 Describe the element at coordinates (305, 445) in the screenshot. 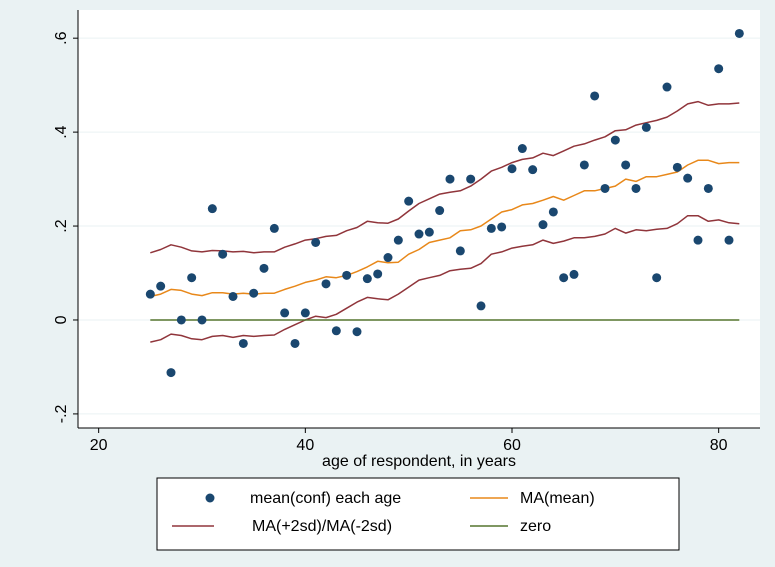

I see `x-tick-label: 40` at that location.